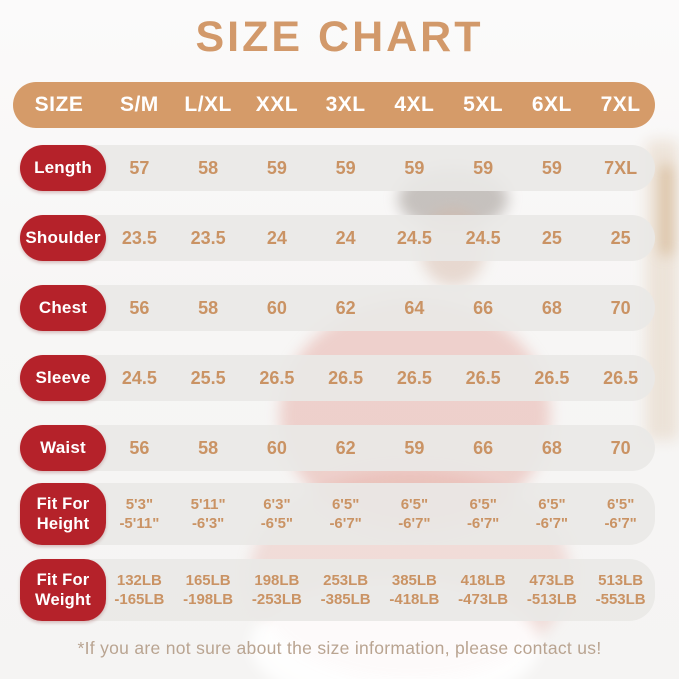 The width and height of the screenshot is (679, 679). I want to click on value-cell: 57, so click(139, 167).